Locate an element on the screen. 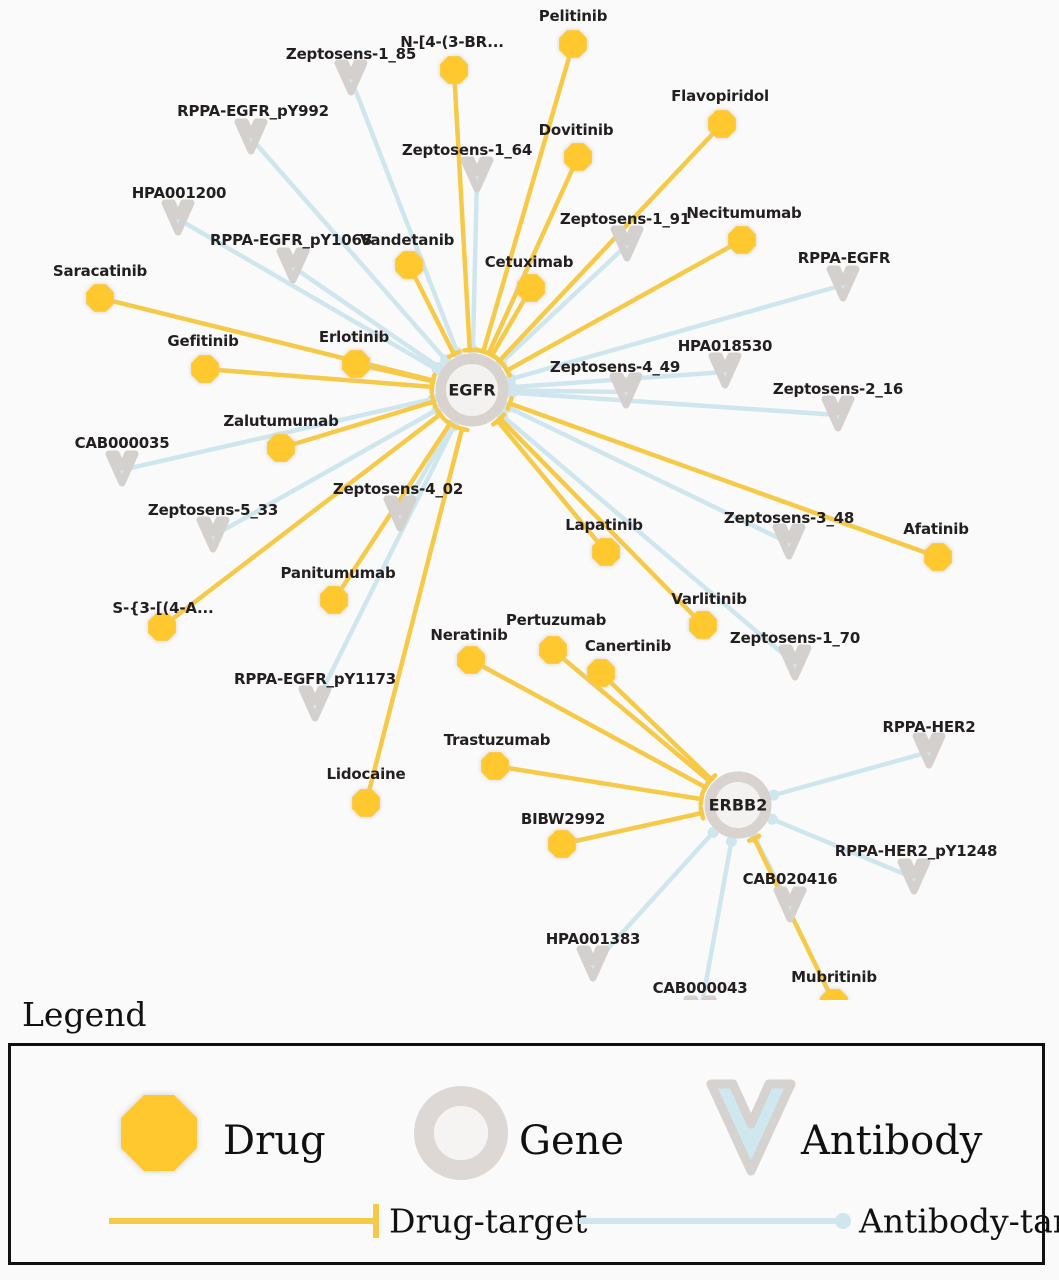 The width and height of the screenshot is (1059, 1280). gene-node-label: EGFR is located at coordinates (472, 390).